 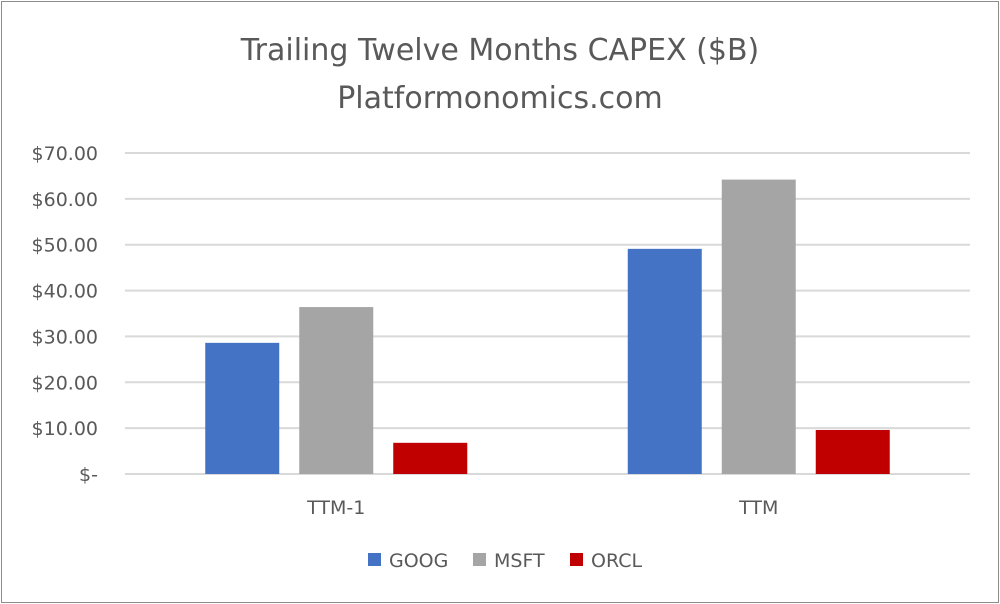 What do you see at coordinates (542, 508) in the screenshot?
I see `x-axis-category-labels: TTM-1 TTM` at bounding box center [542, 508].